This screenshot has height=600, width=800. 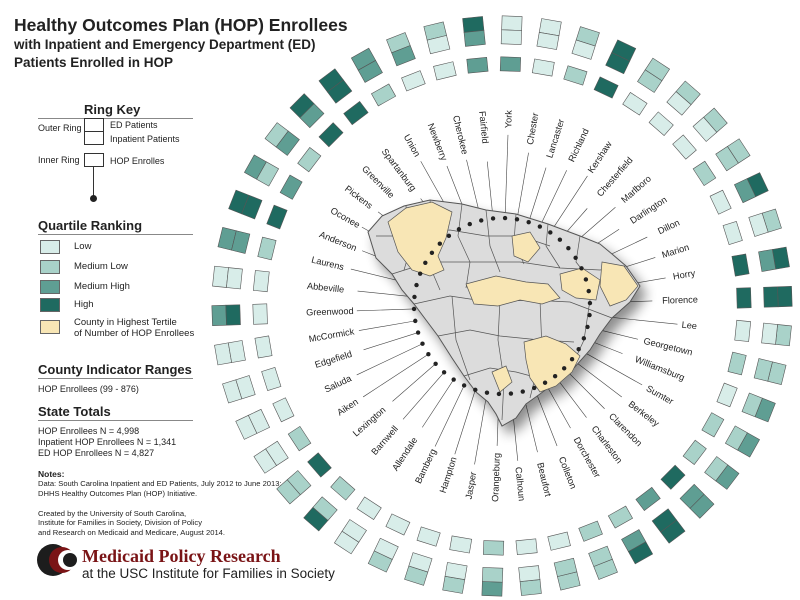 What do you see at coordinates (230, 353) in the screenshot?
I see `outer-ring-mccormick` at bounding box center [230, 353].